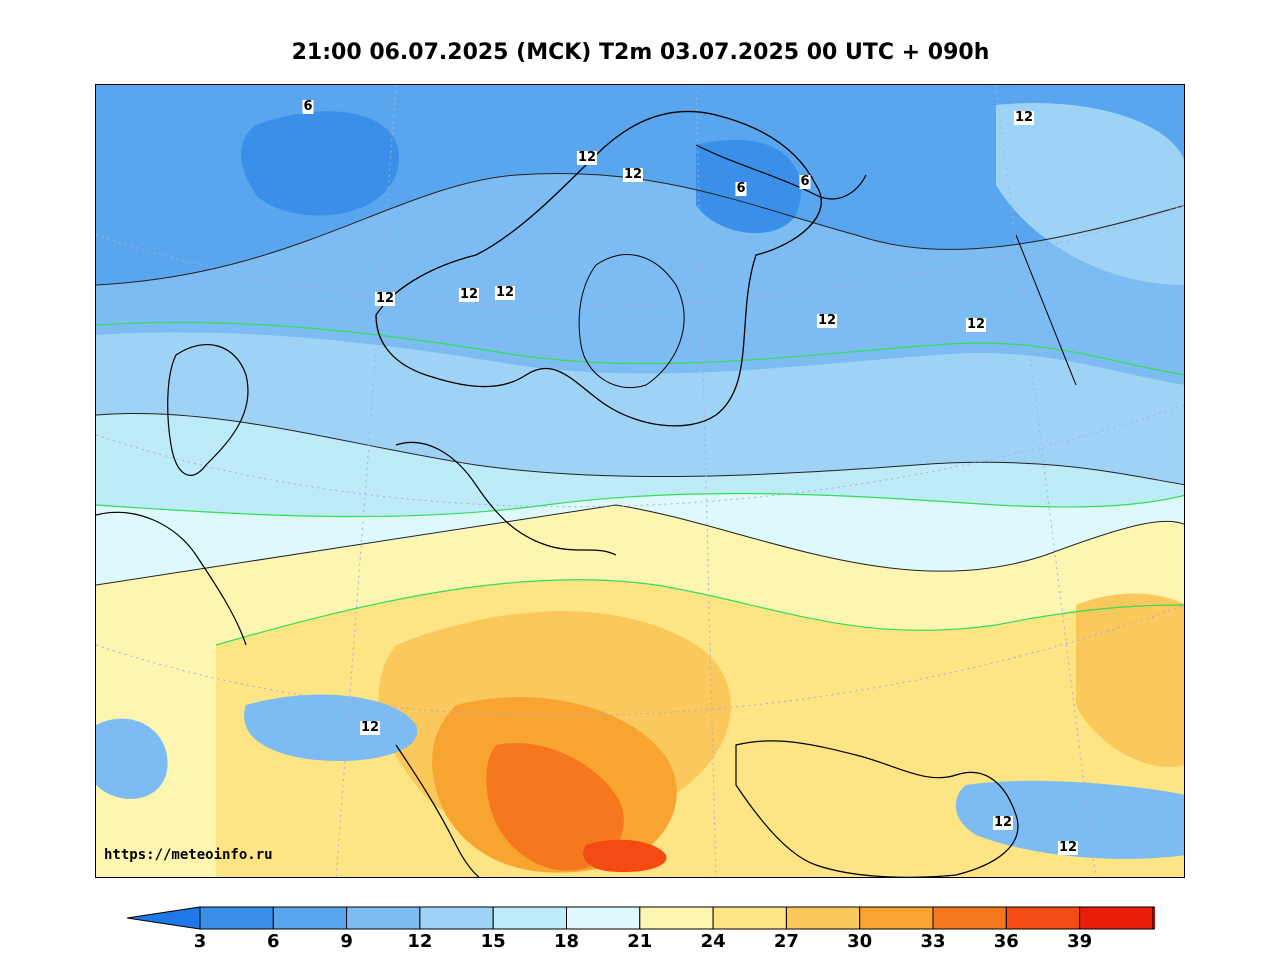 The width and height of the screenshot is (1281, 963). What do you see at coordinates (420, 941) in the screenshot?
I see `colorbar-tick-label: 12` at bounding box center [420, 941].